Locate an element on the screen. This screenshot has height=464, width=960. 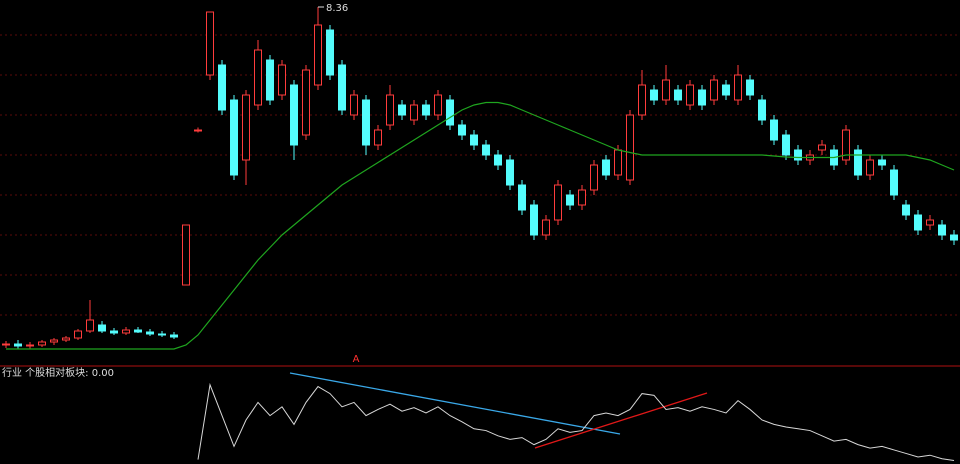
indicator-label: 行业 个股相对板块: 0.00 is located at coordinates (58, 372).